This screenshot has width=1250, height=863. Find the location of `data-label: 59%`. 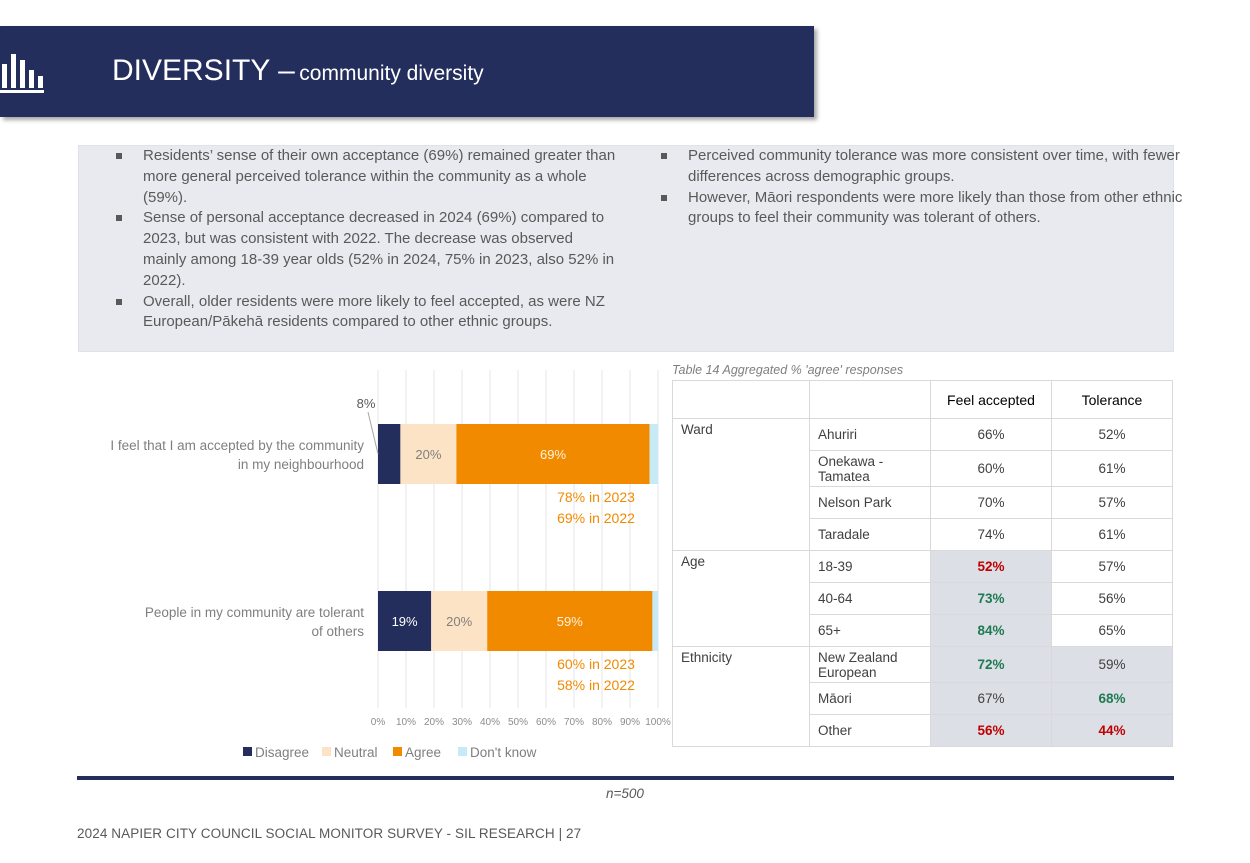

data-label: 59% is located at coordinates (570, 621).